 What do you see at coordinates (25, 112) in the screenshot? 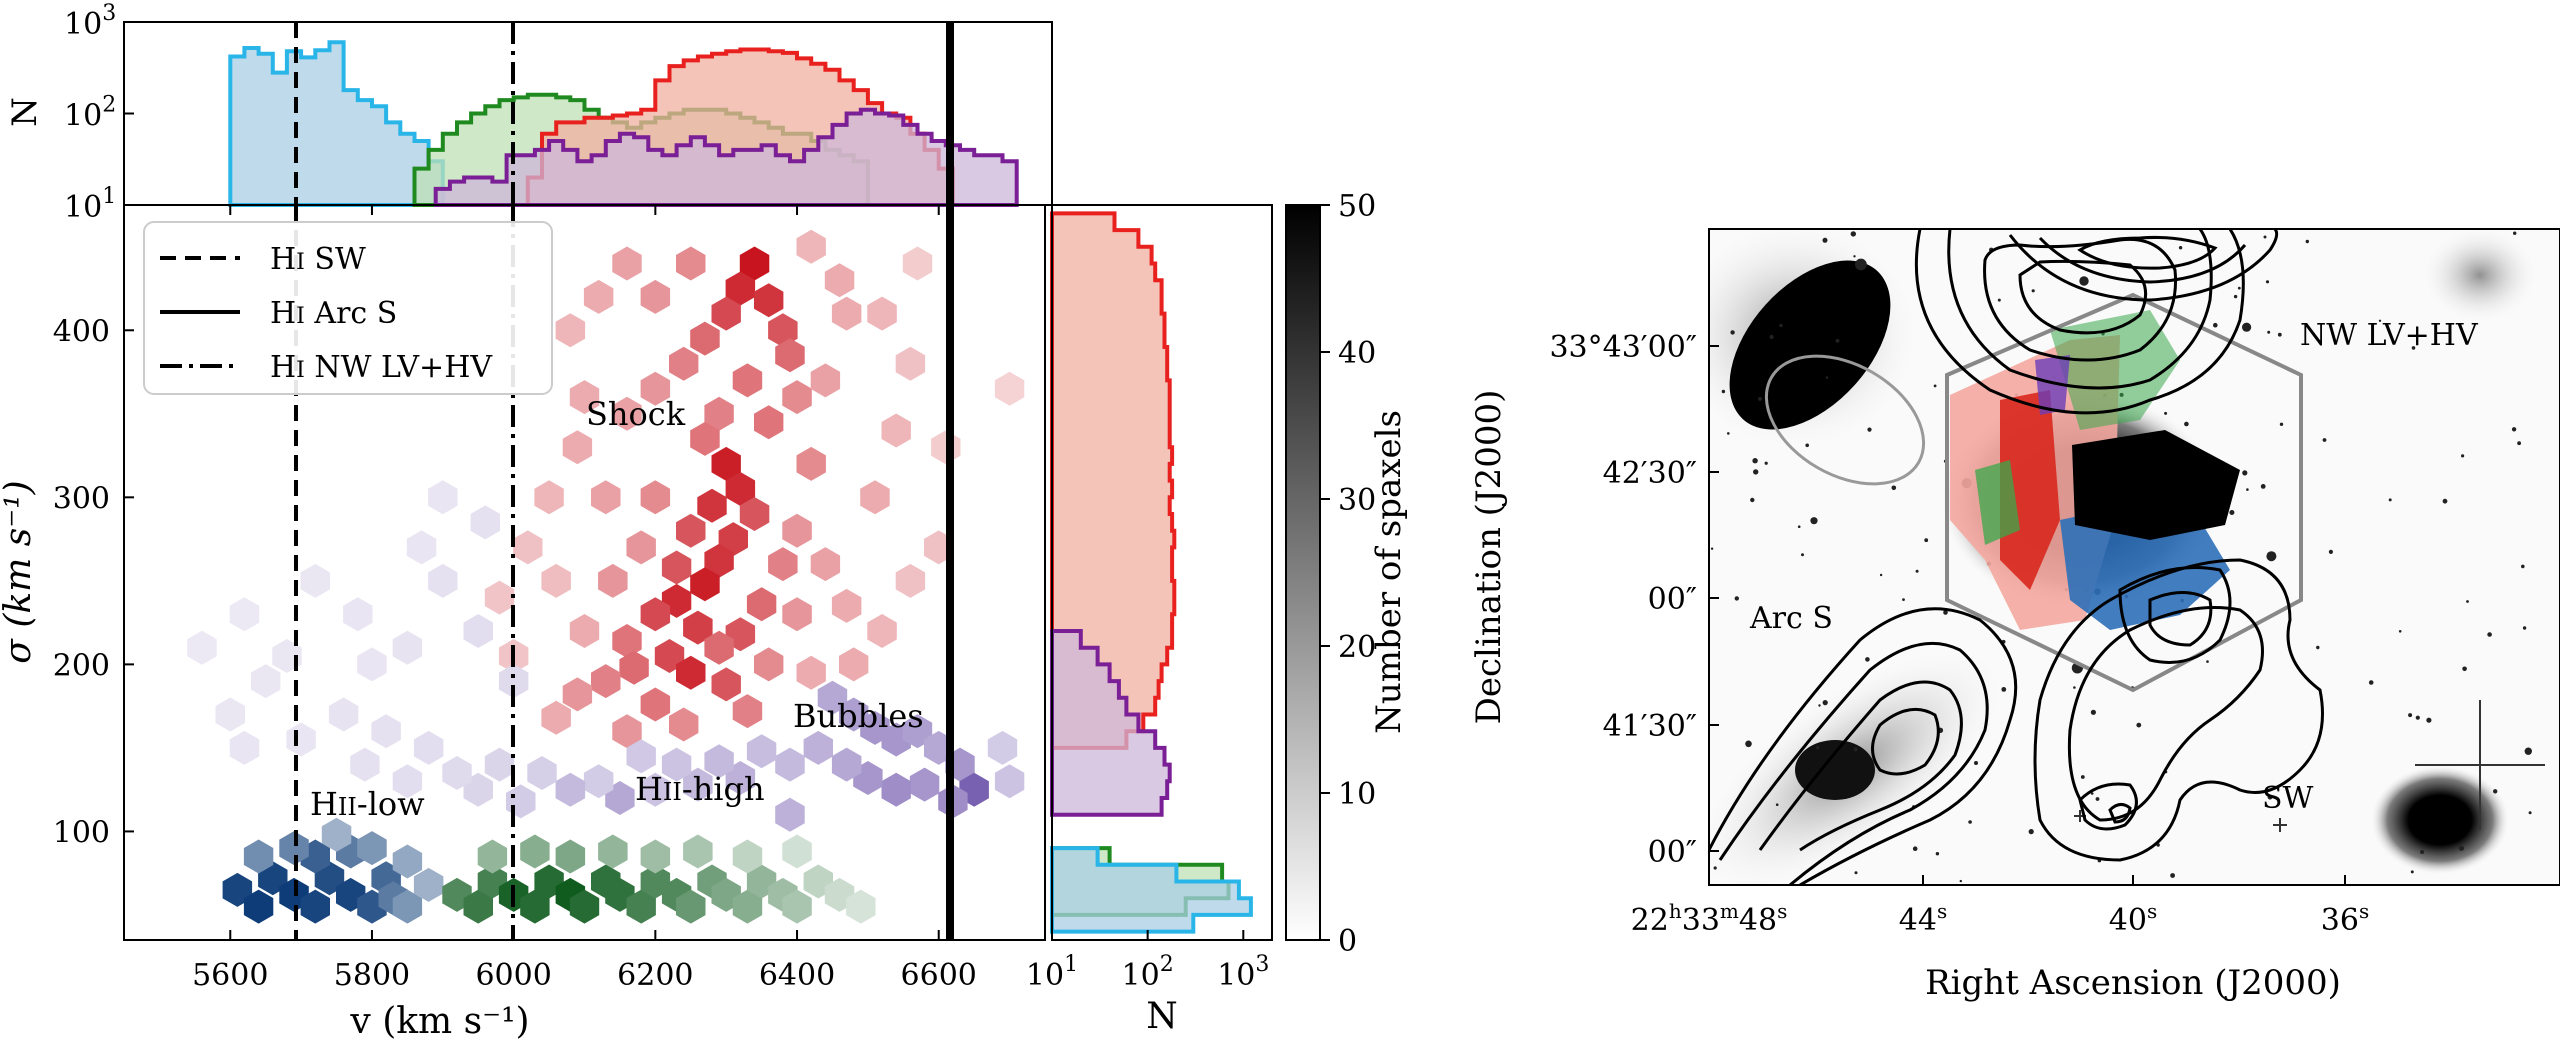
I see `top-histogram-ylabel: N` at bounding box center [25, 112].